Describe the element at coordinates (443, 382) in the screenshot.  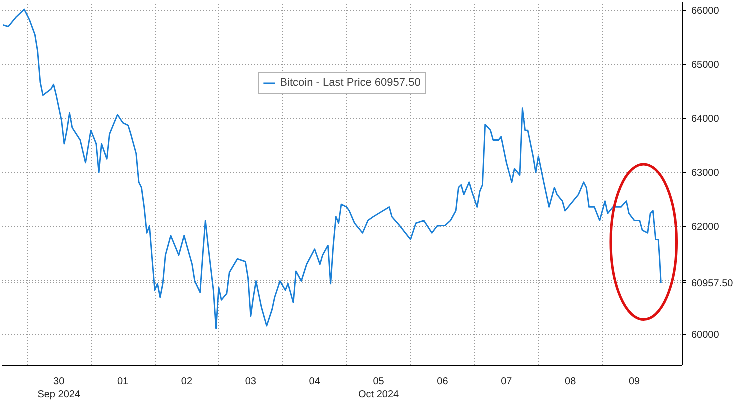
I see `x-tick-label: 06` at that location.